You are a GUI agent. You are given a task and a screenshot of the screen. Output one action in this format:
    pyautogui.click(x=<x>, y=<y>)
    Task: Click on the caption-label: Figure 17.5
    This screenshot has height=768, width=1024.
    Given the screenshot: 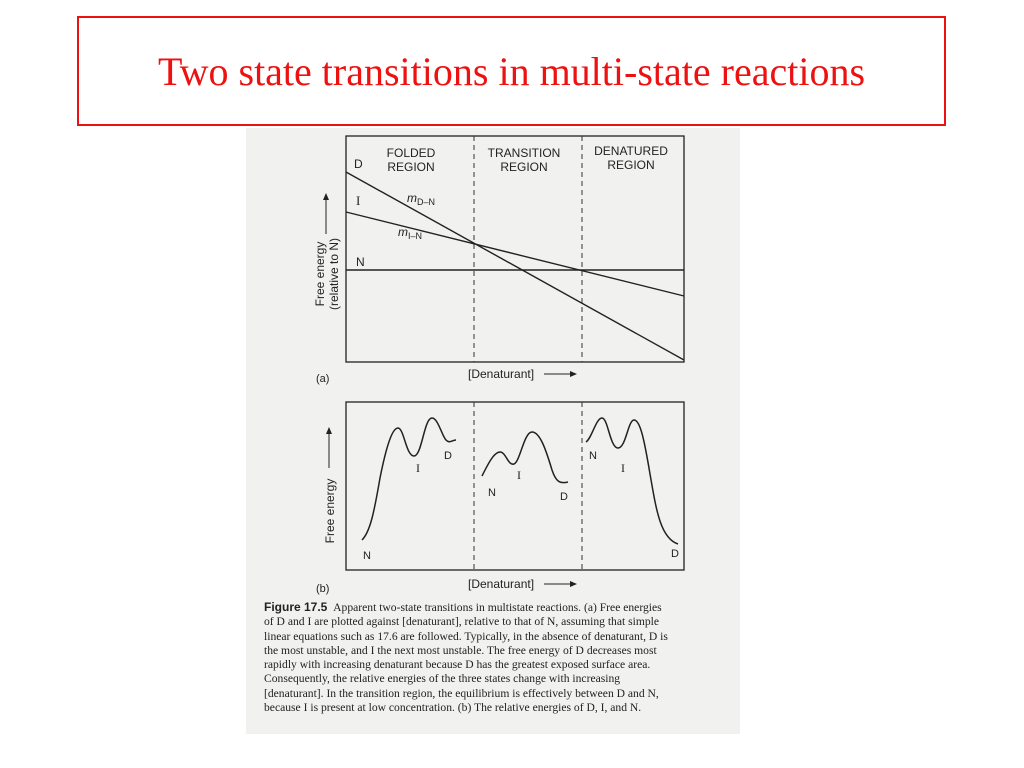 What is the action you would take?
    pyautogui.click(x=296, y=607)
    